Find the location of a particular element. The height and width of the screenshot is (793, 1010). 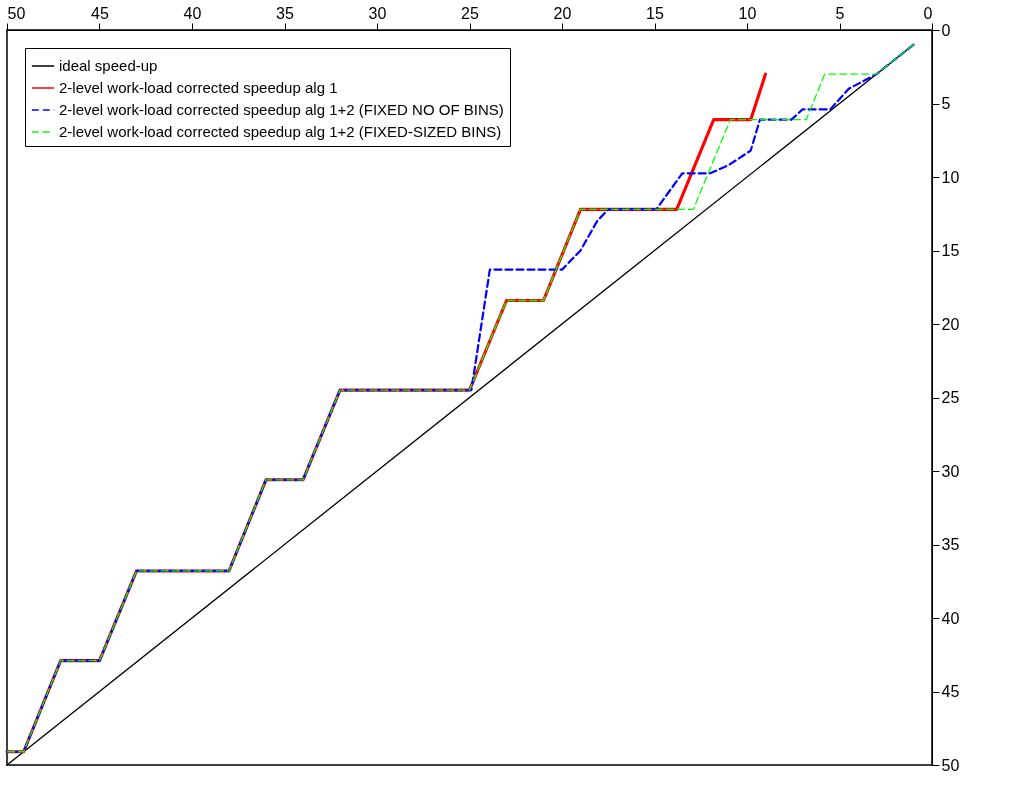

x-tick-label: 15 is located at coordinates (655, 13).